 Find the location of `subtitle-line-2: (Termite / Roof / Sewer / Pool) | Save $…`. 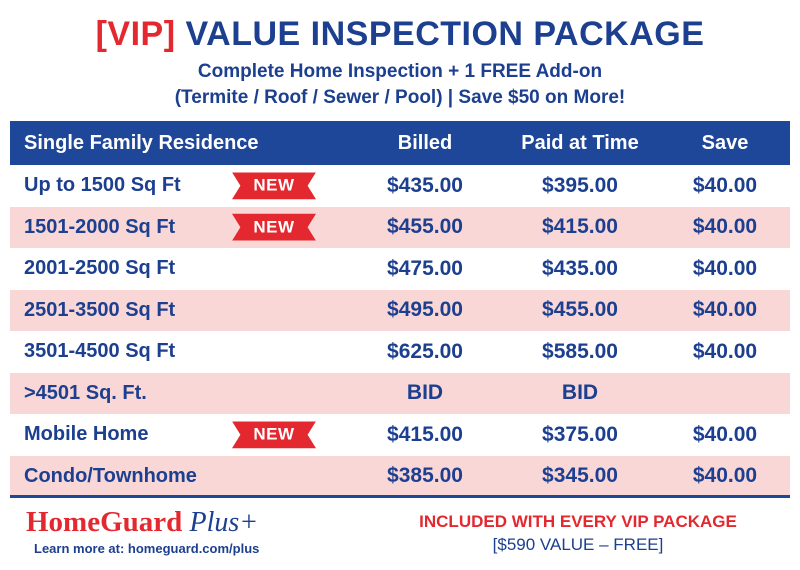

subtitle-line-2: (Termite / Roof / Sewer / Pool) | Save $… is located at coordinates (400, 97).